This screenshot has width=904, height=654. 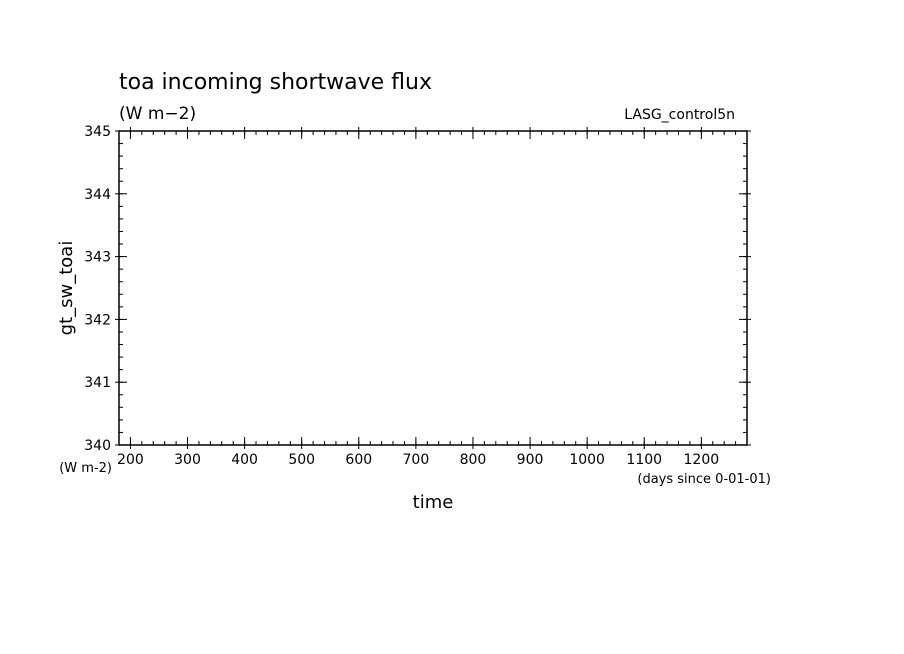 What do you see at coordinates (587, 460) in the screenshot?
I see `x-tick-label: 1000` at bounding box center [587, 460].